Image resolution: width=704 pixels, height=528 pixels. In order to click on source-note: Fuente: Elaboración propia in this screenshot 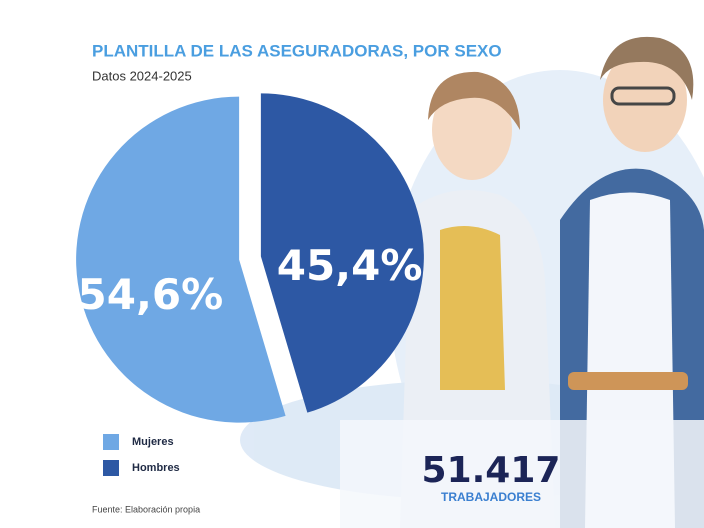, I will do `click(146, 509)`.